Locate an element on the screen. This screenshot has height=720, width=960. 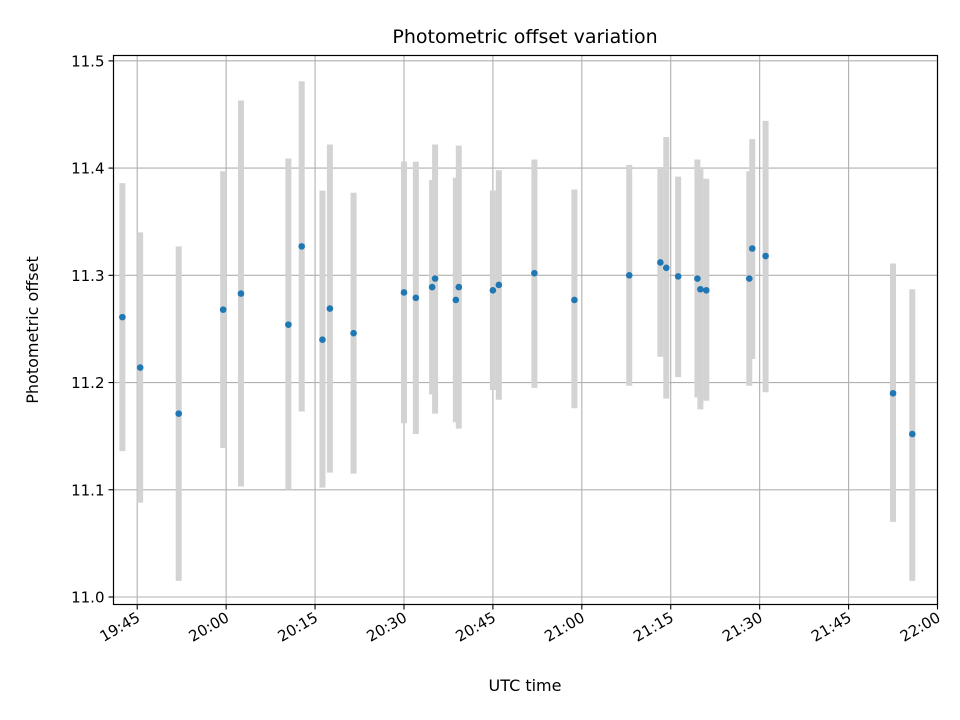
x-axis-label: UTC time is located at coordinates (525, 685).